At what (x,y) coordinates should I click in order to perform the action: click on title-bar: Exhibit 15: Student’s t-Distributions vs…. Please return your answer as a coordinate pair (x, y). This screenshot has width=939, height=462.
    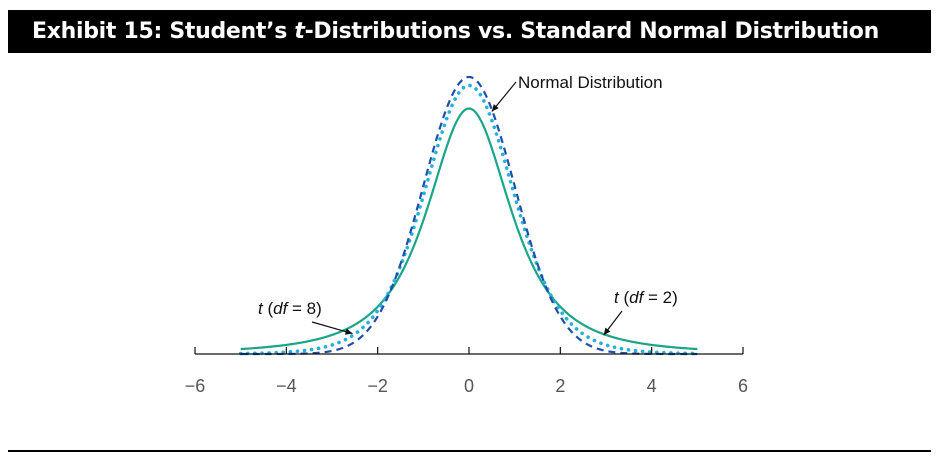
    Looking at the image, I should click on (469, 31).